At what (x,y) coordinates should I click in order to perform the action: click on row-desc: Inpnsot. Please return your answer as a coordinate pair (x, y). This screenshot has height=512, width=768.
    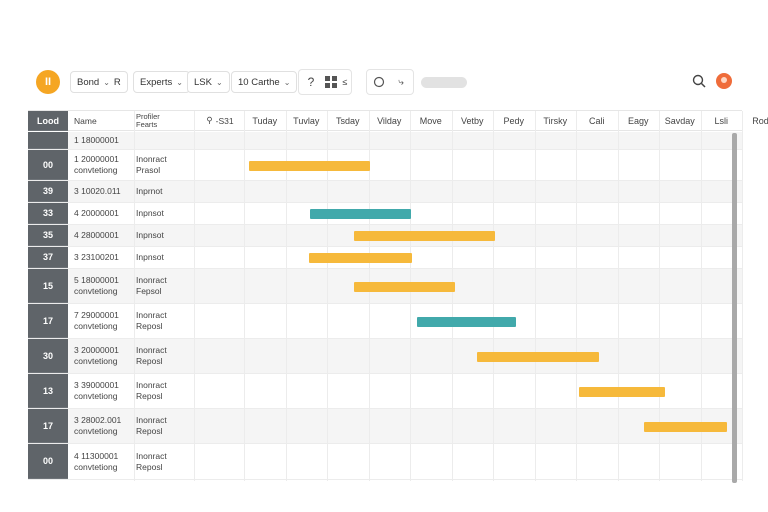
    Looking at the image, I should click on (165, 213).